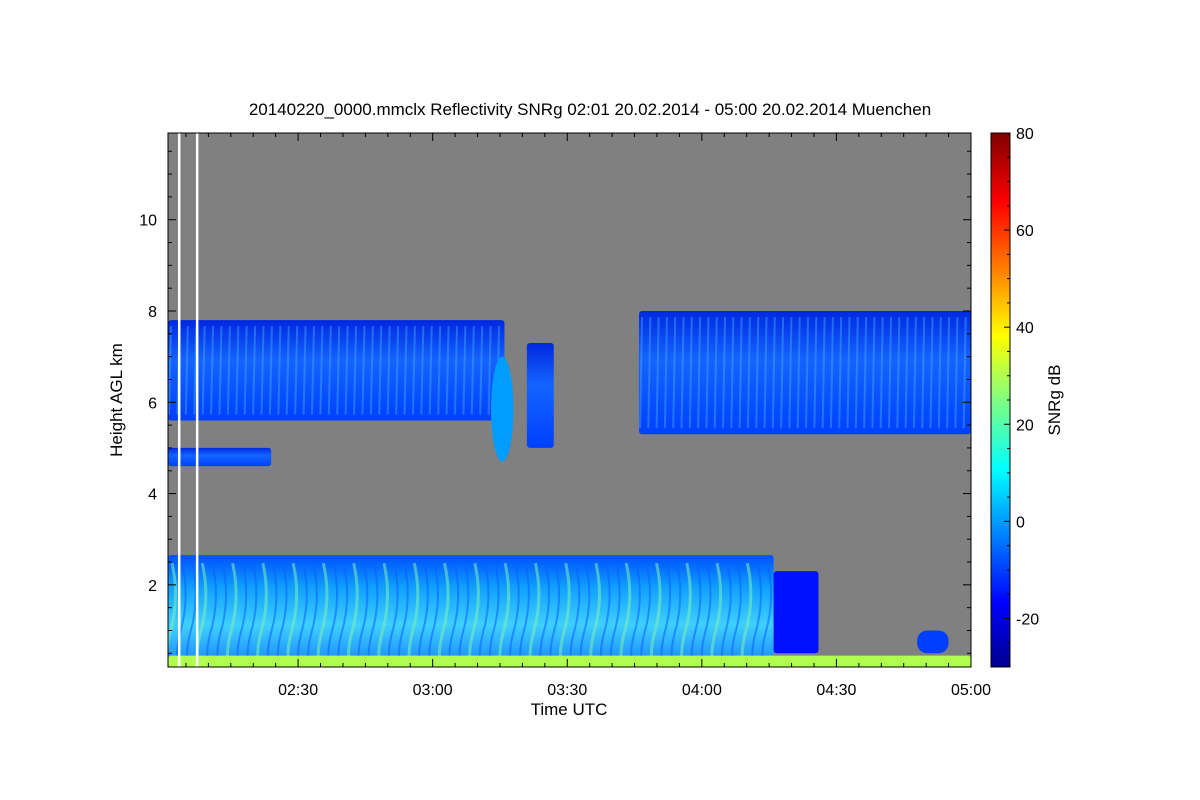  Describe the element at coordinates (152, 495) in the screenshot. I see `y-tick-label: 4` at that location.